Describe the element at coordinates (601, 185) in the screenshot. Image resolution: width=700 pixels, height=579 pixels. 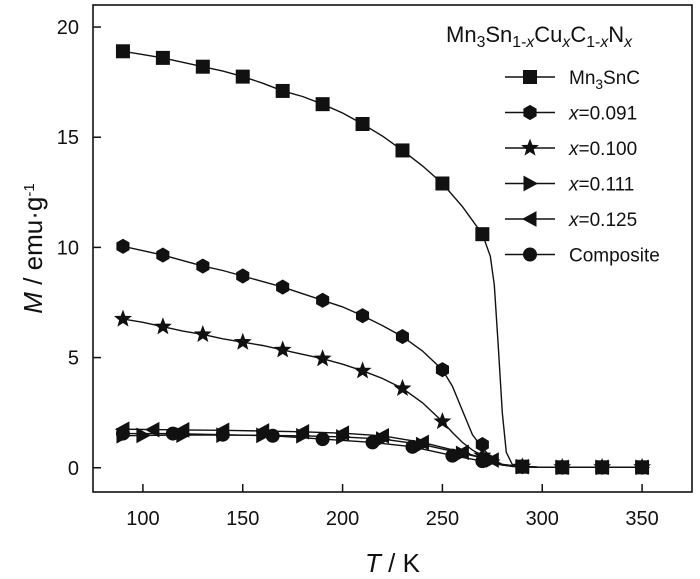
I see `legend-label: x=0.111` at that location.